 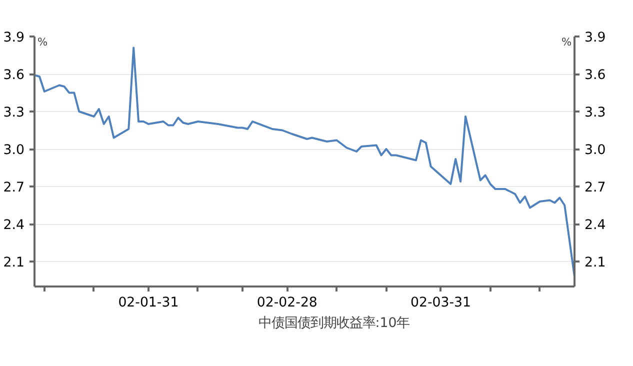 I want to click on y-tick-label: 2.1, so click(x=14, y=263).